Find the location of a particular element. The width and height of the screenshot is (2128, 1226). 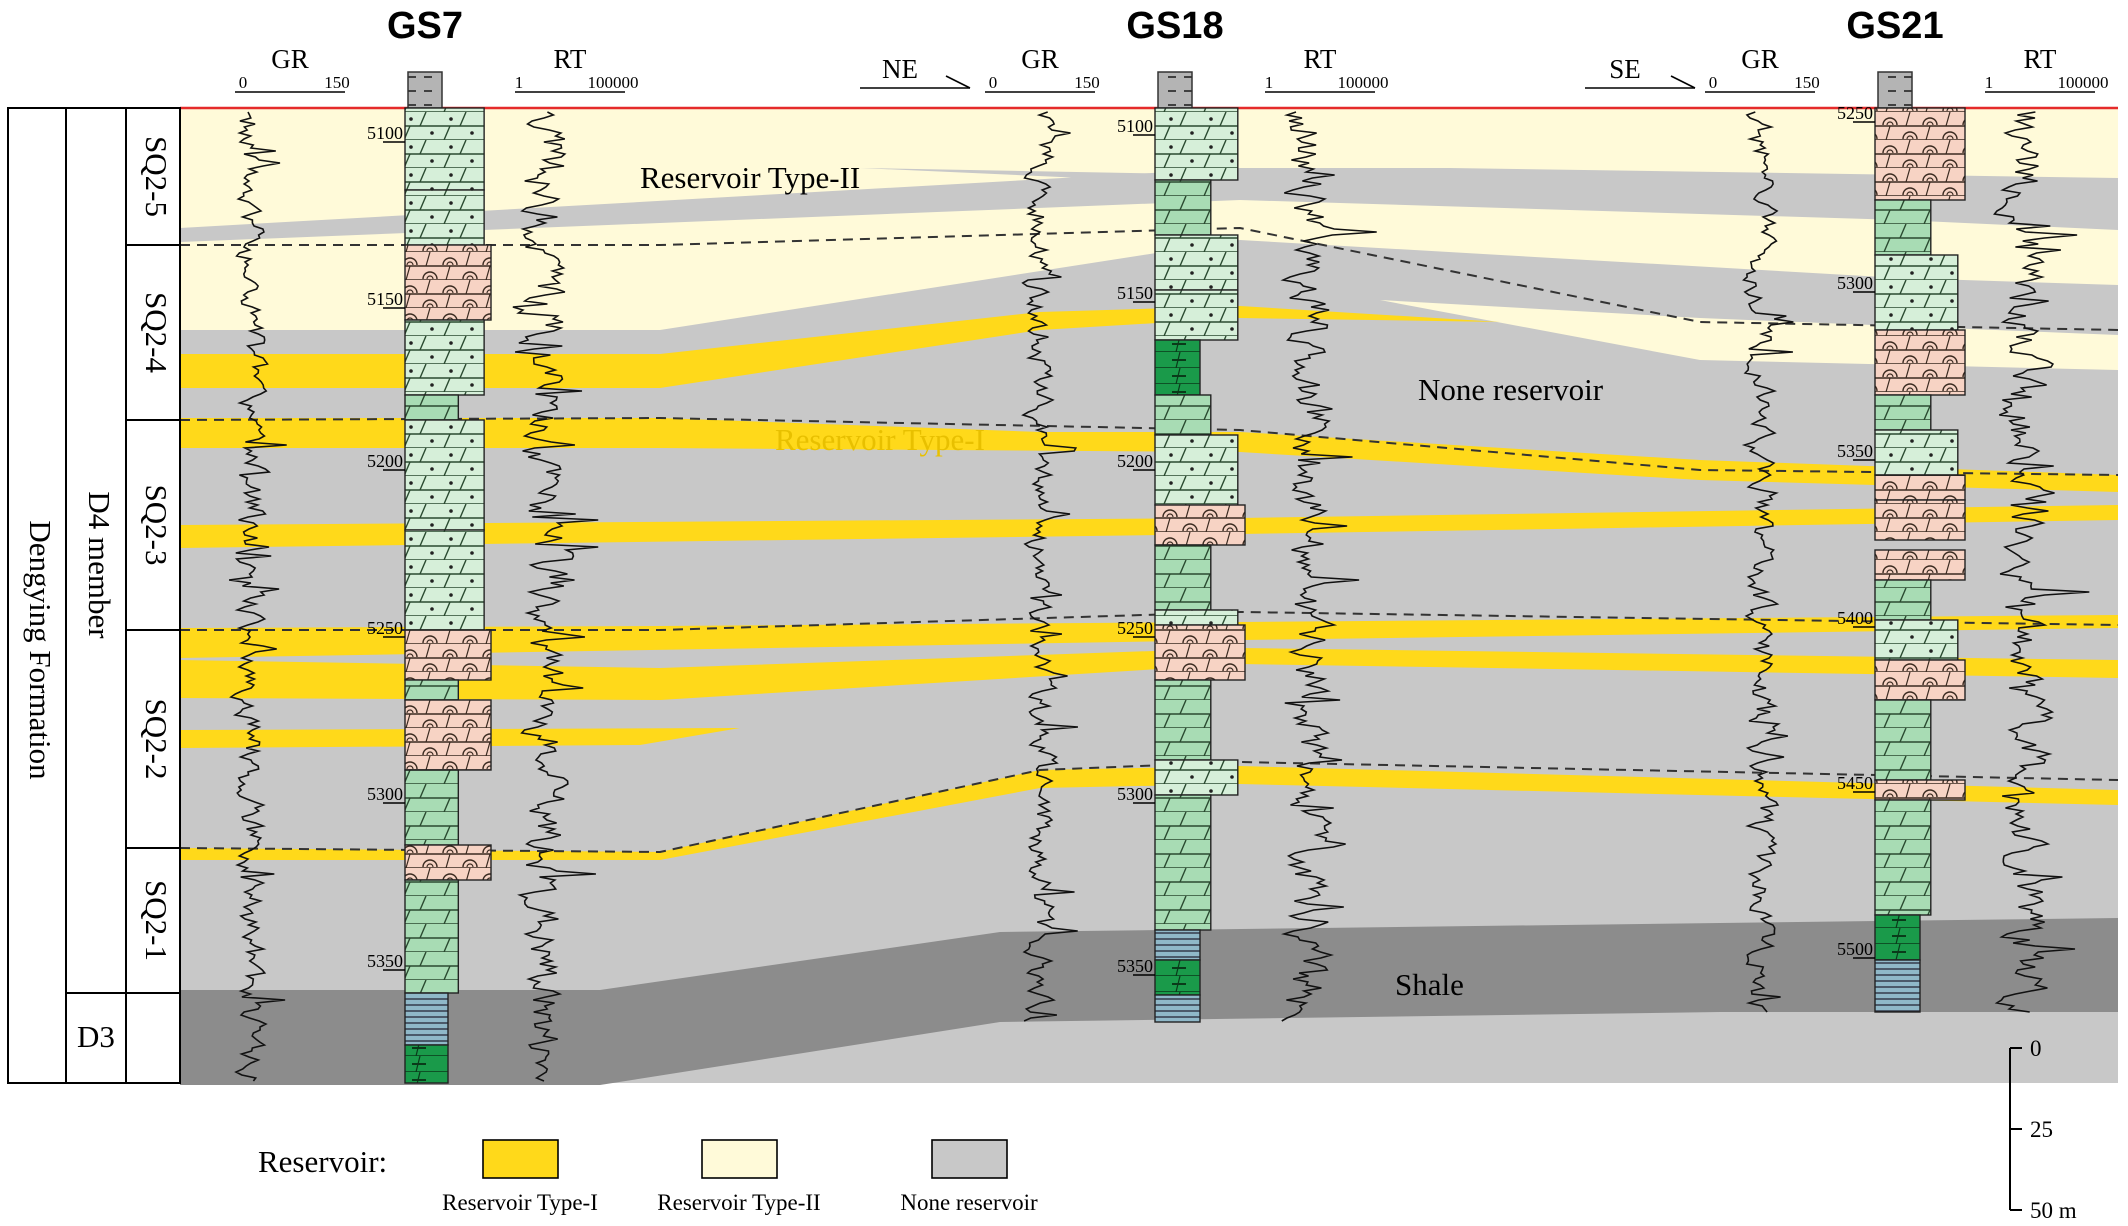

formation-column is located at coordinates (37, 595).